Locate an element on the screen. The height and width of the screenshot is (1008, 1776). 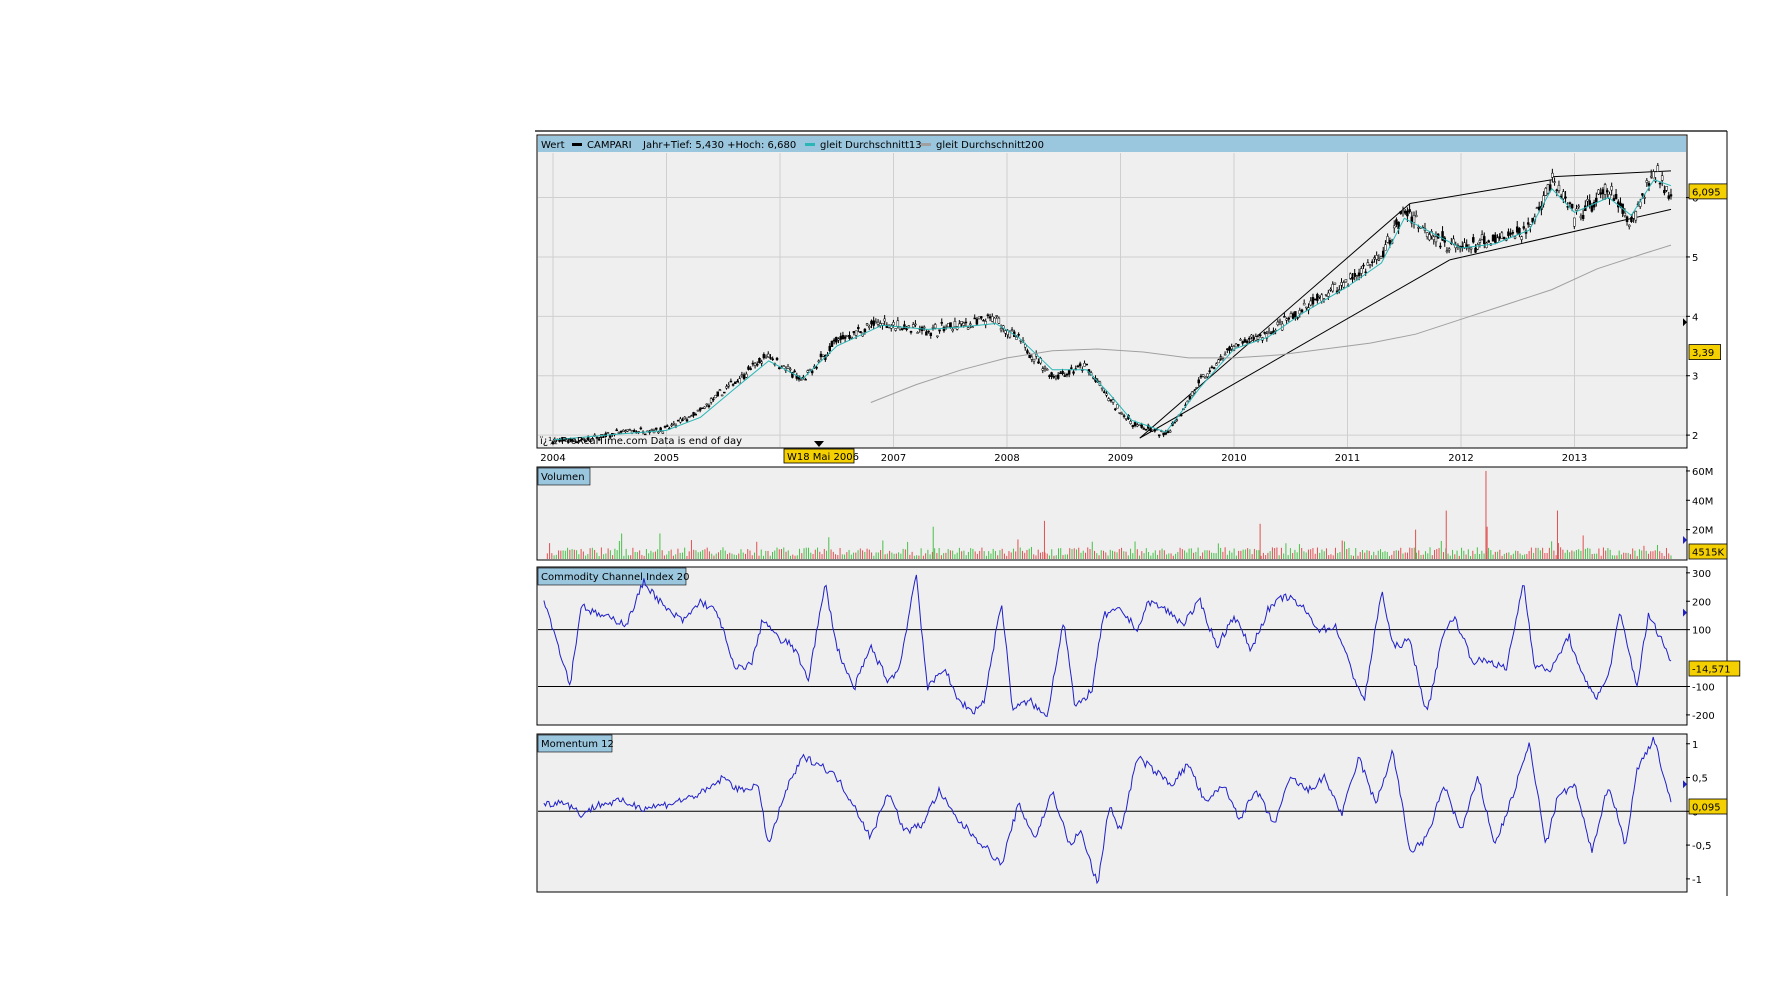
price-last-value: 6,095 is located at coordinates (1706, 192).